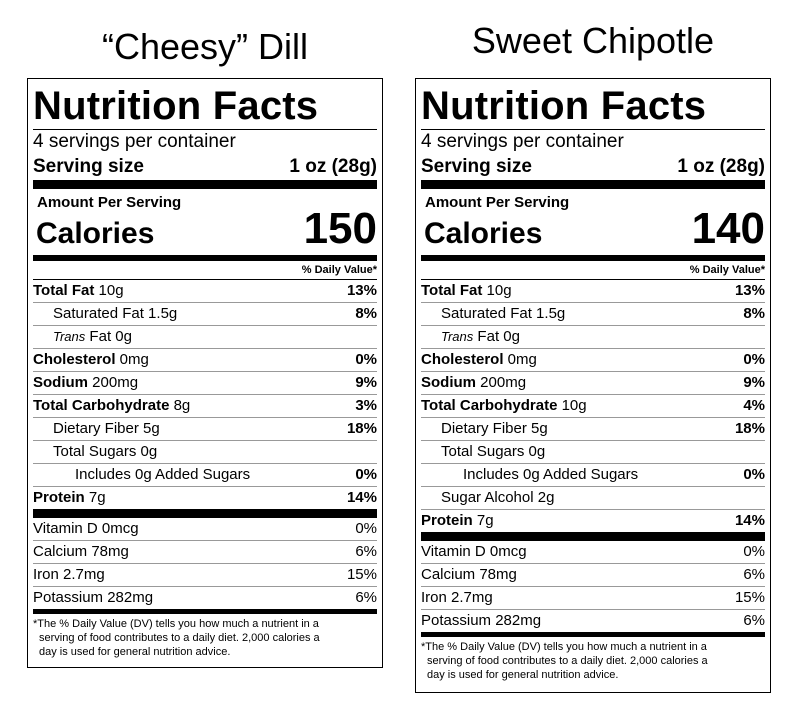  Describe the element at coordinates (493, 451) in the screenshot. I see `nutrient-amount: Total Sugars 0g` at that location.